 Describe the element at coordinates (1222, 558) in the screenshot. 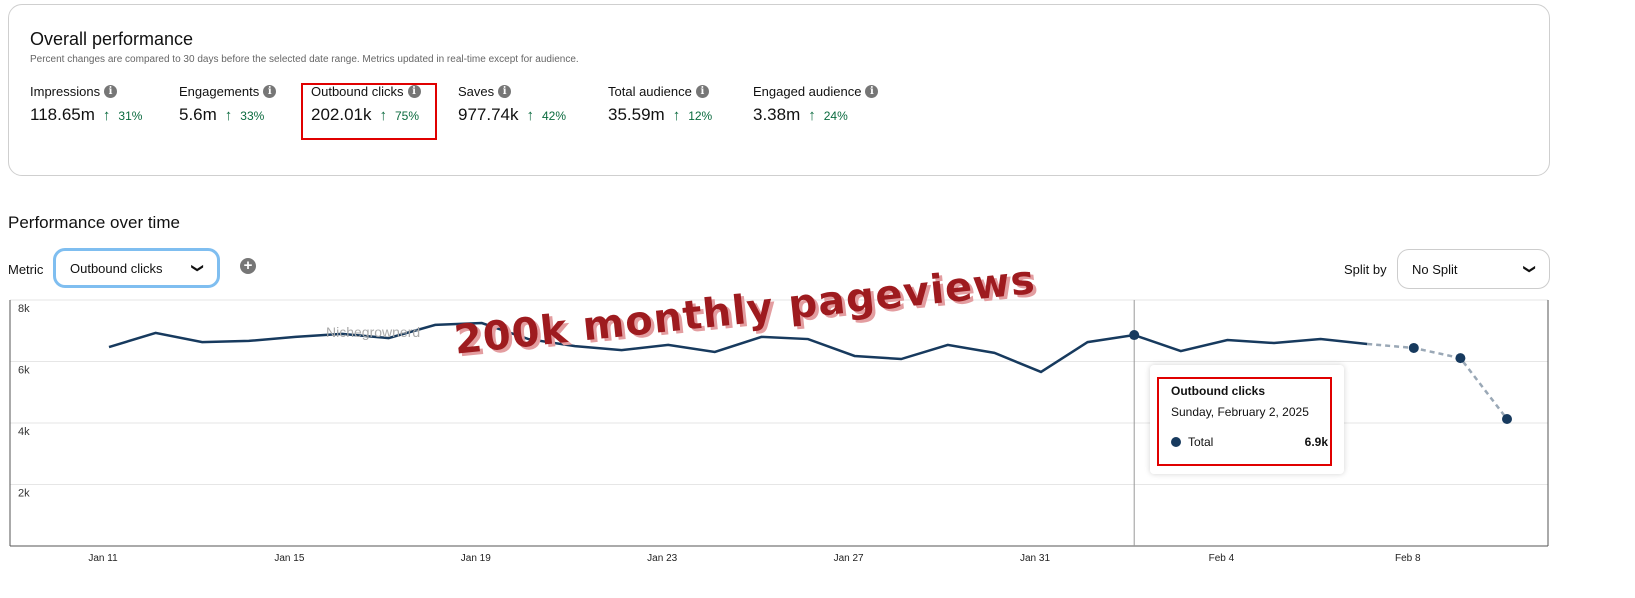

I see `x-tick-label: Feb 4` at that location.